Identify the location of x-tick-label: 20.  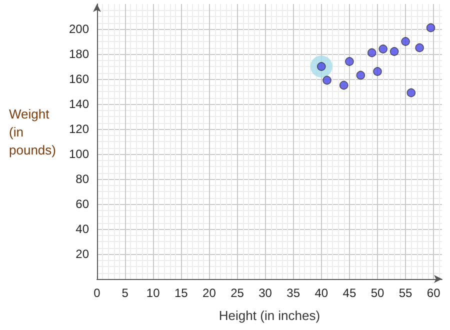
(209, 293).